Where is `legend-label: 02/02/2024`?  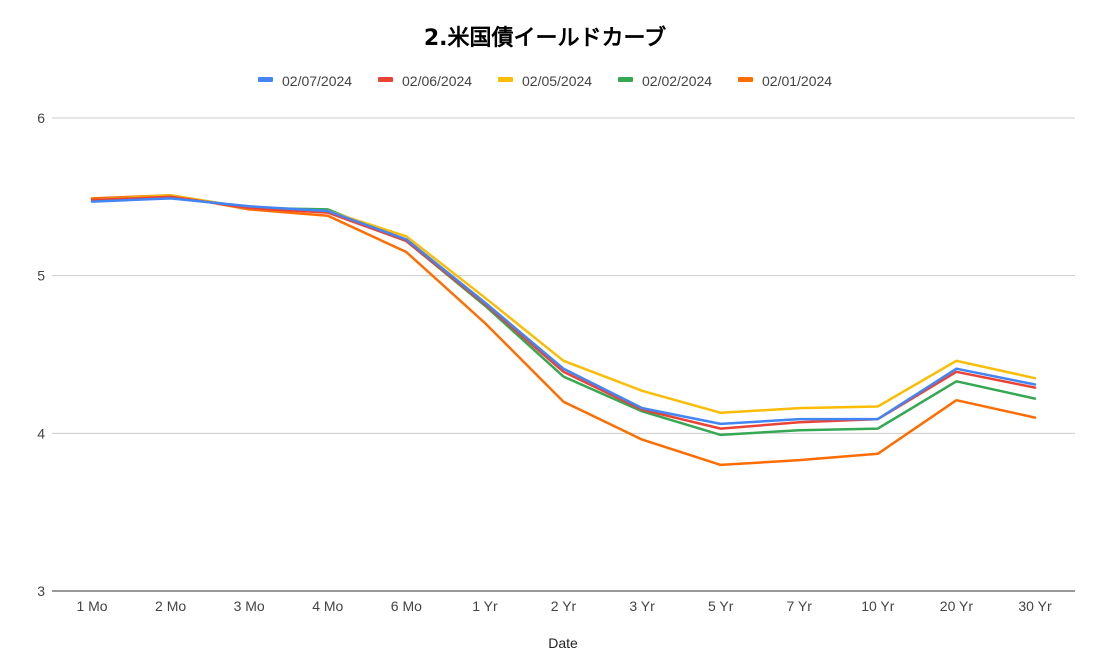
legend-label: 02/02/2024 is located at coordinates (677, 81).